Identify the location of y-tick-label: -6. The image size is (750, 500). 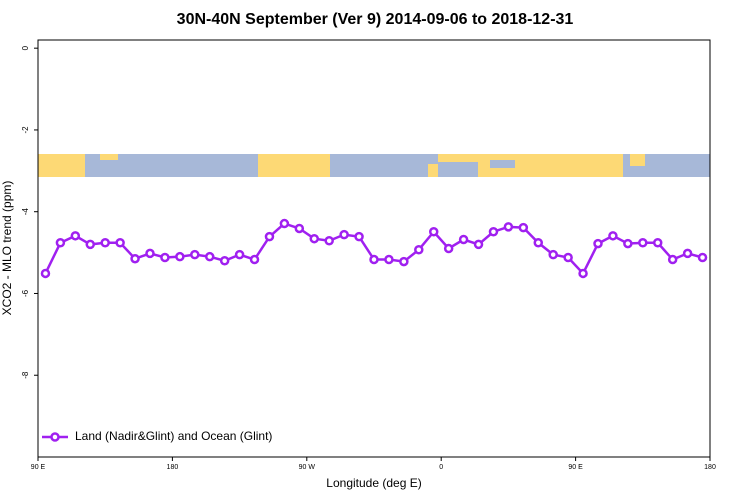
(25, 293).